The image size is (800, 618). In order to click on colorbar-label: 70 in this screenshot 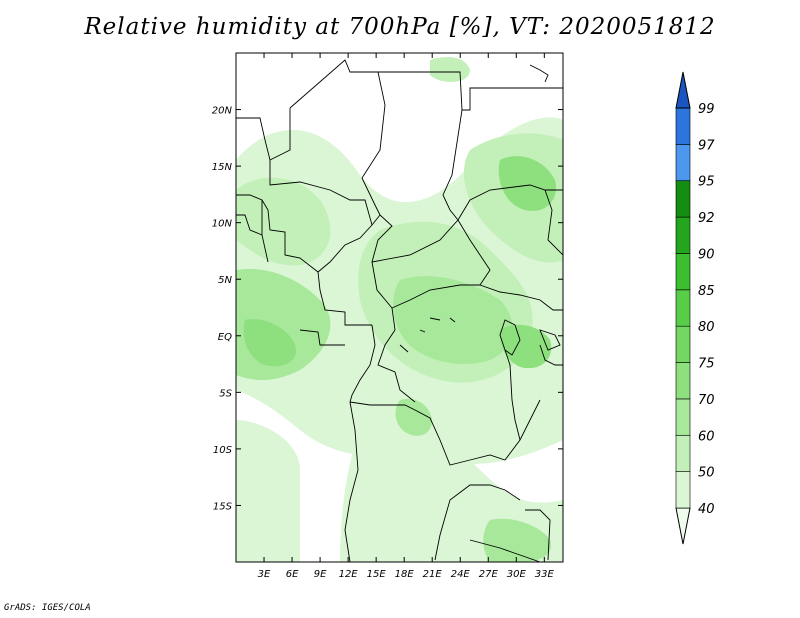, I will do `click(706, 400)`.